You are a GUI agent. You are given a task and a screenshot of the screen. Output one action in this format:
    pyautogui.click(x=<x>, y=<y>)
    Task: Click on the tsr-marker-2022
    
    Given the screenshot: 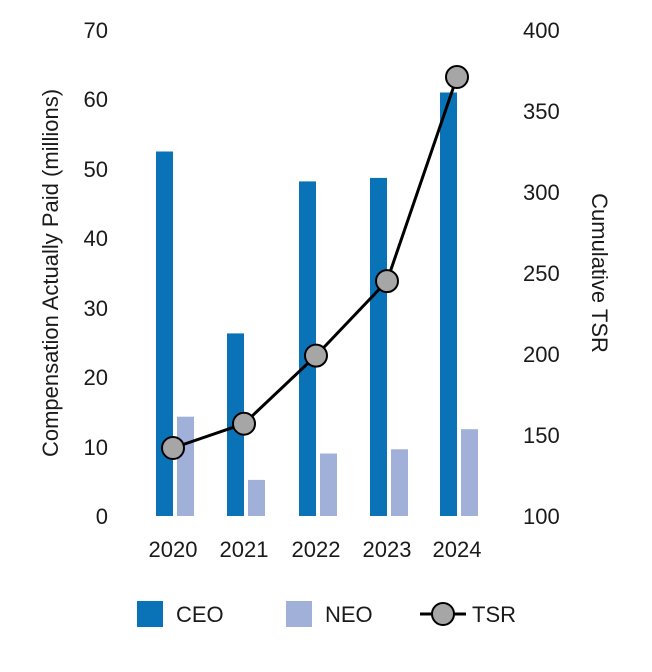 What is the action you would take?
    pyautogui.click(x=316, y=355)
    